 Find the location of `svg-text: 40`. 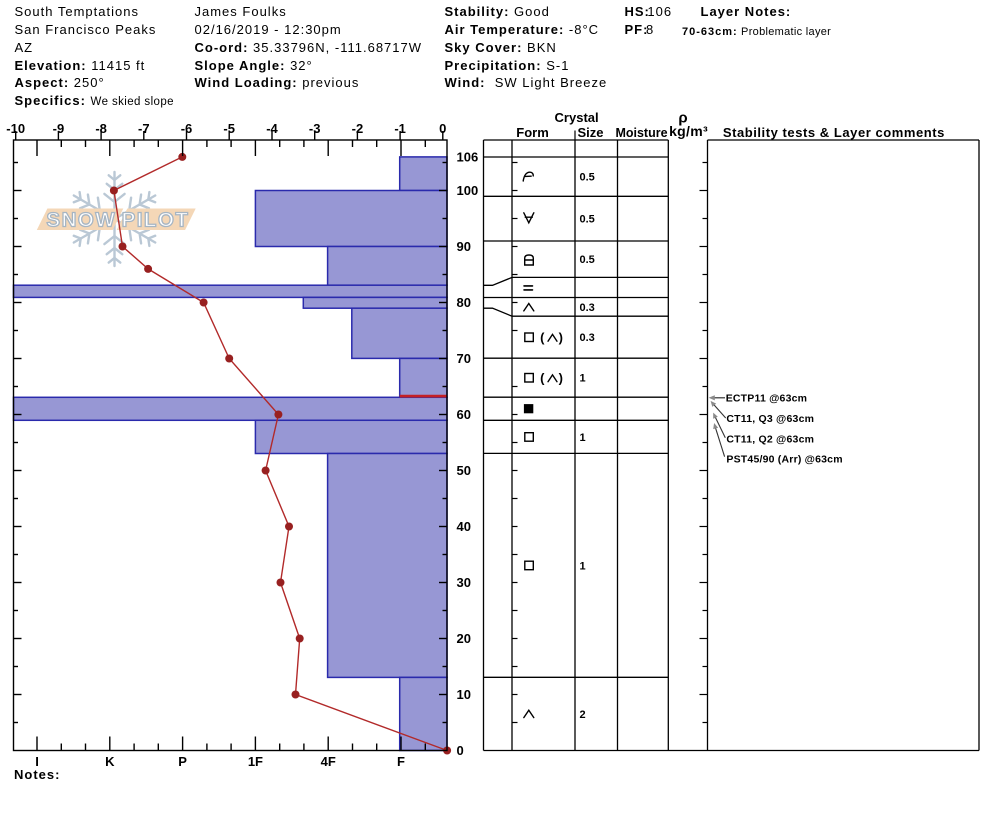

svg-text: 40 is located at coordinates (464, 526).